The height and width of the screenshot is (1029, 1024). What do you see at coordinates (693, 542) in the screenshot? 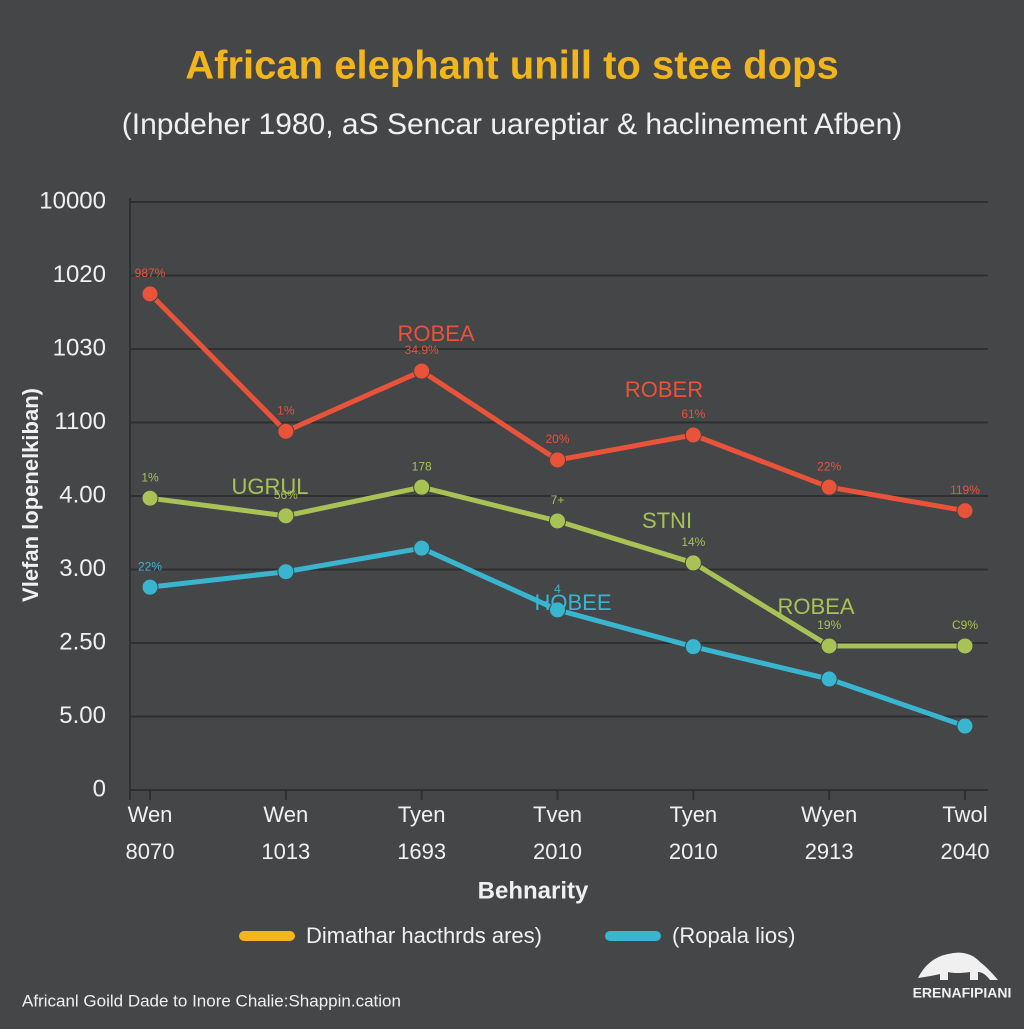
I see `point-note: 14%` at bounding box center [693, 542].